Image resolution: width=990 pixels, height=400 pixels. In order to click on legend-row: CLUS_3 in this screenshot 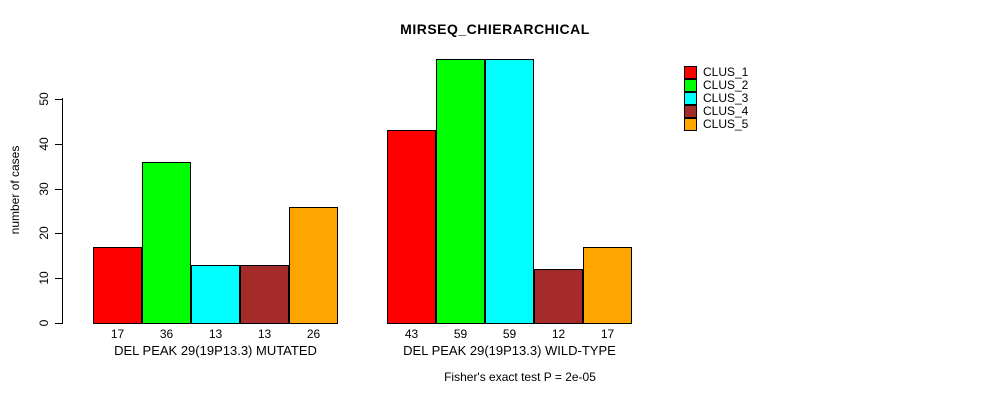, I will do `click(716, 98)`.